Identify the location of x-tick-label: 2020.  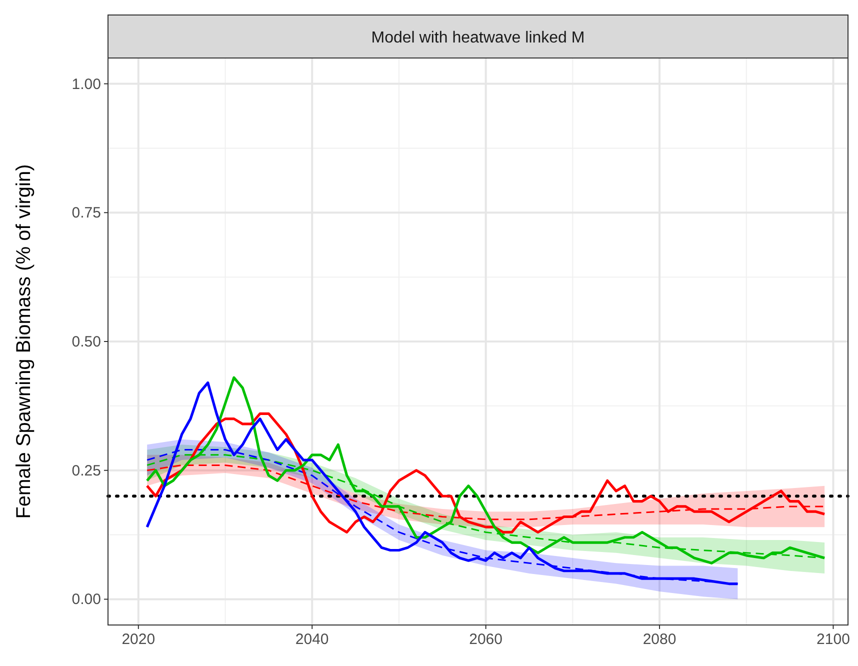
(139, 639).